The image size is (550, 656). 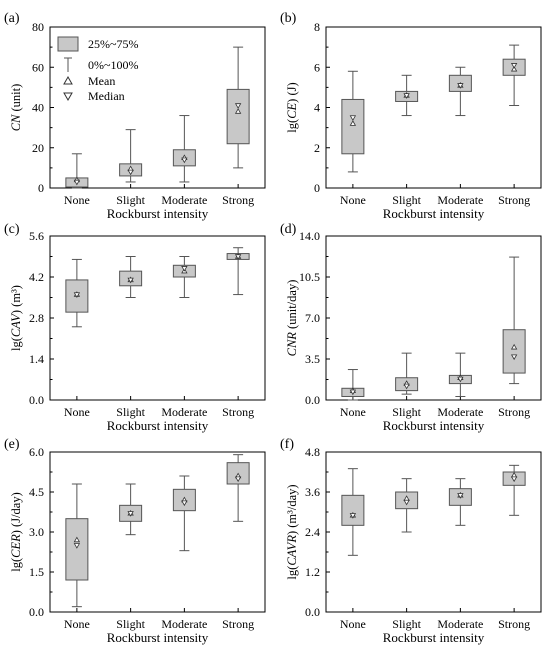 What do you see at coordinates (292, 344) in the screenshot?
I see `y-axis-label-variable: CNR` at bounding box center [292, 344].